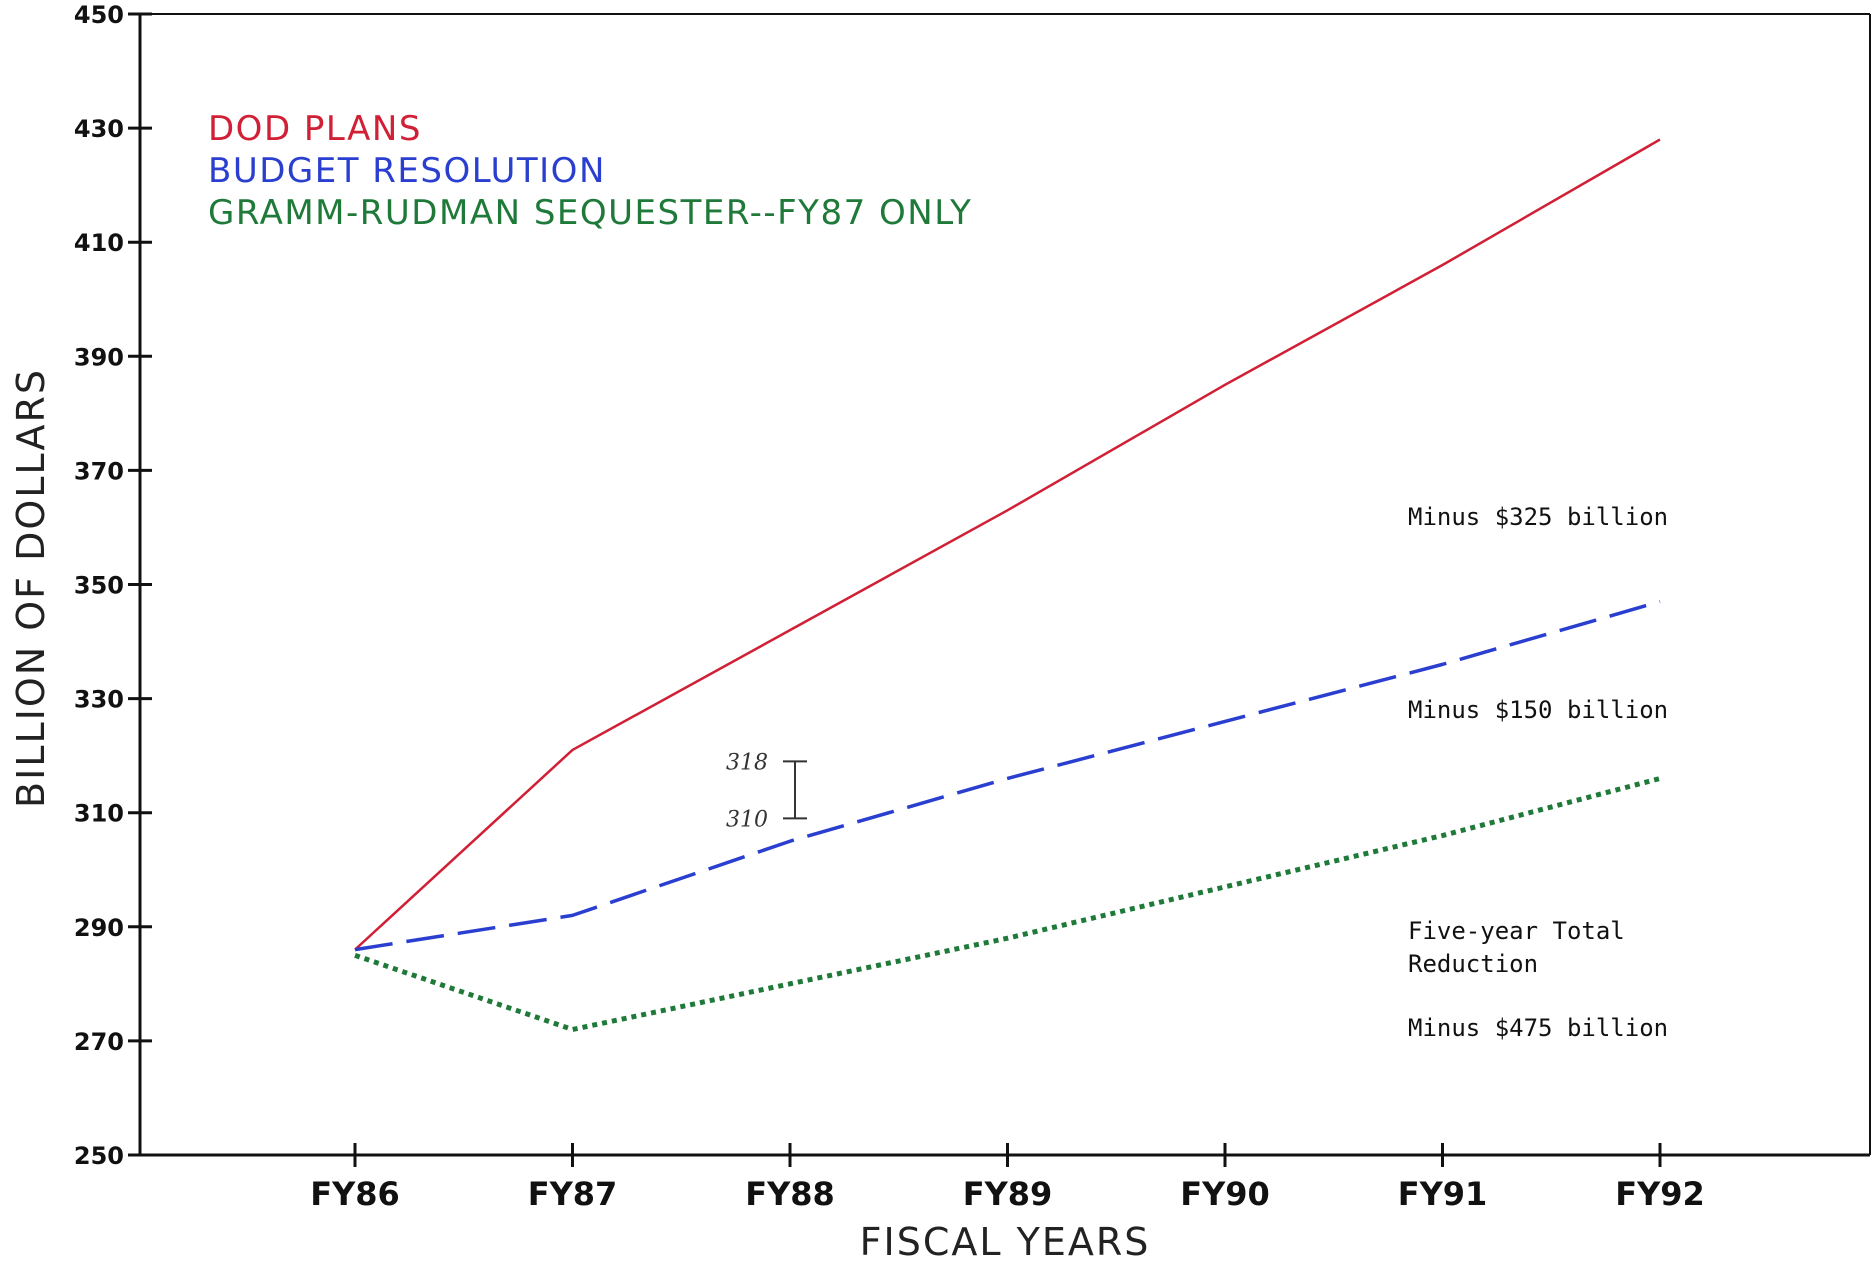 This screenshot has width=1876, height=1264. Describe the element at coordinates (355, 1194) in the screenshot. I see `x-tick-label: FY86` at that location.